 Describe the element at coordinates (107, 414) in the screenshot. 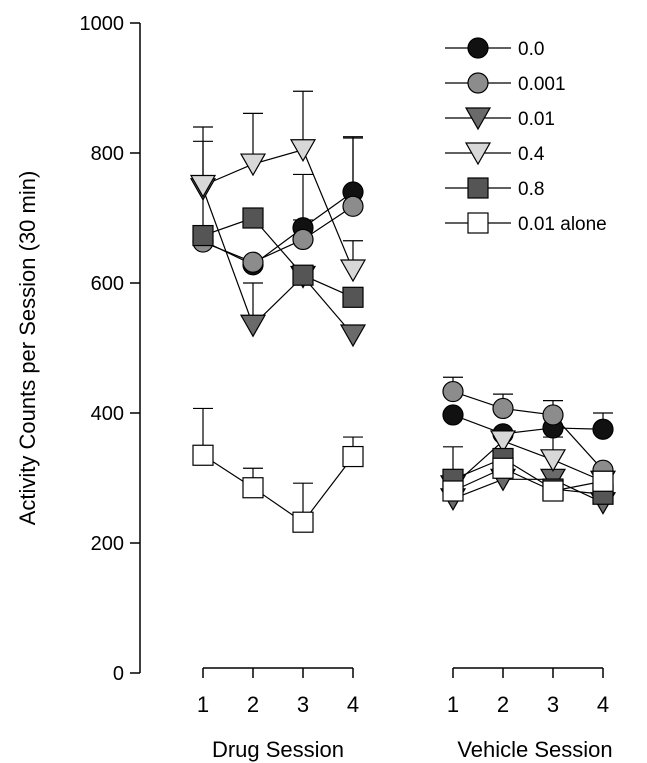

I see `y-tick-label: 400` at that location.